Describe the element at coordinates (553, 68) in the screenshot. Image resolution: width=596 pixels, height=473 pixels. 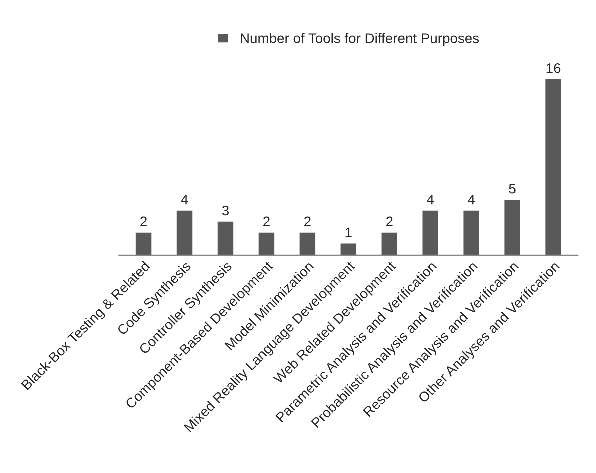
I see `data-label: 16` at that location.